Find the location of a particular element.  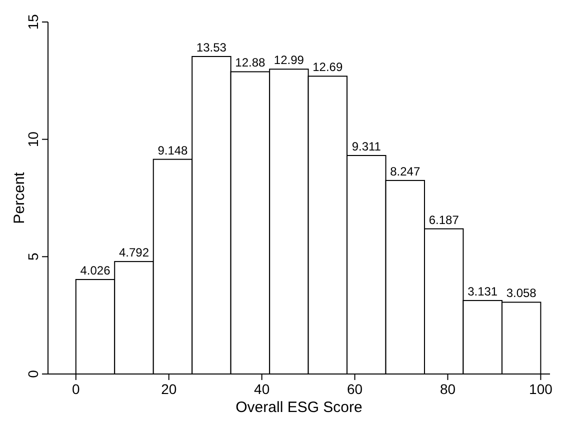

y-tick-label: 5 is located at coordinates (33, 256).